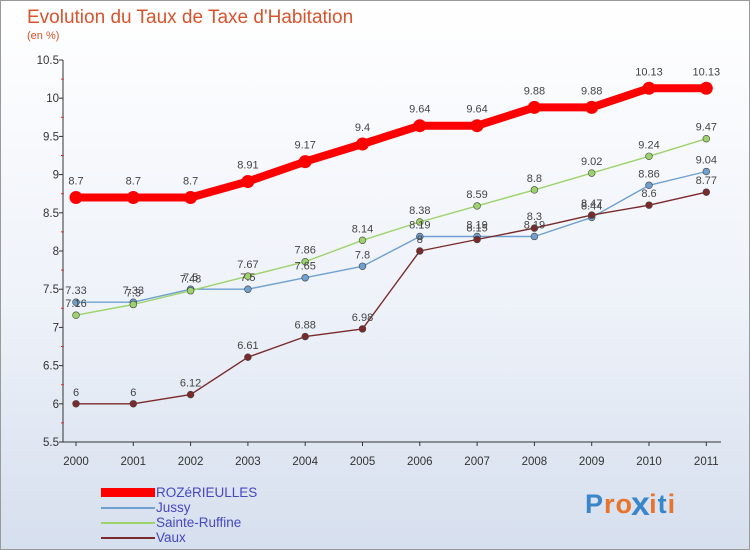  What do you see at coordinates (190, 17) in the screenshot?
I see `chart-title: Evolution du Taux de Taxe d'Habitation` at bounding box center [190, 17].